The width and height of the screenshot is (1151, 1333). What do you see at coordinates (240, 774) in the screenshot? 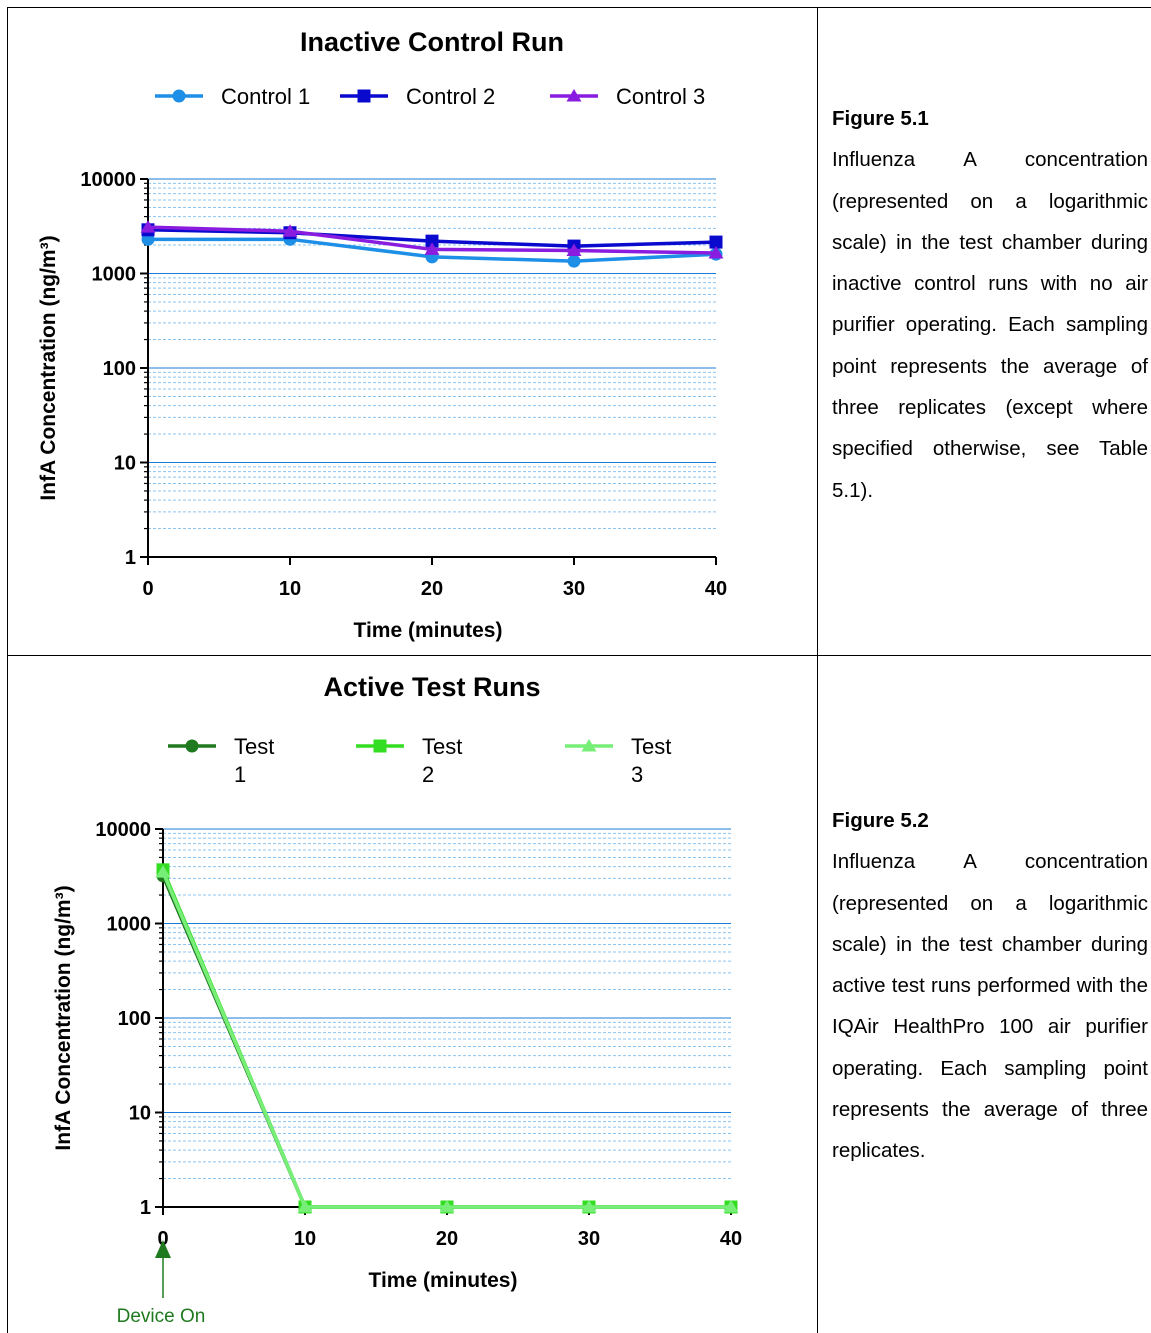
I see `legend-label: 1` at bounding box center [240, 774].